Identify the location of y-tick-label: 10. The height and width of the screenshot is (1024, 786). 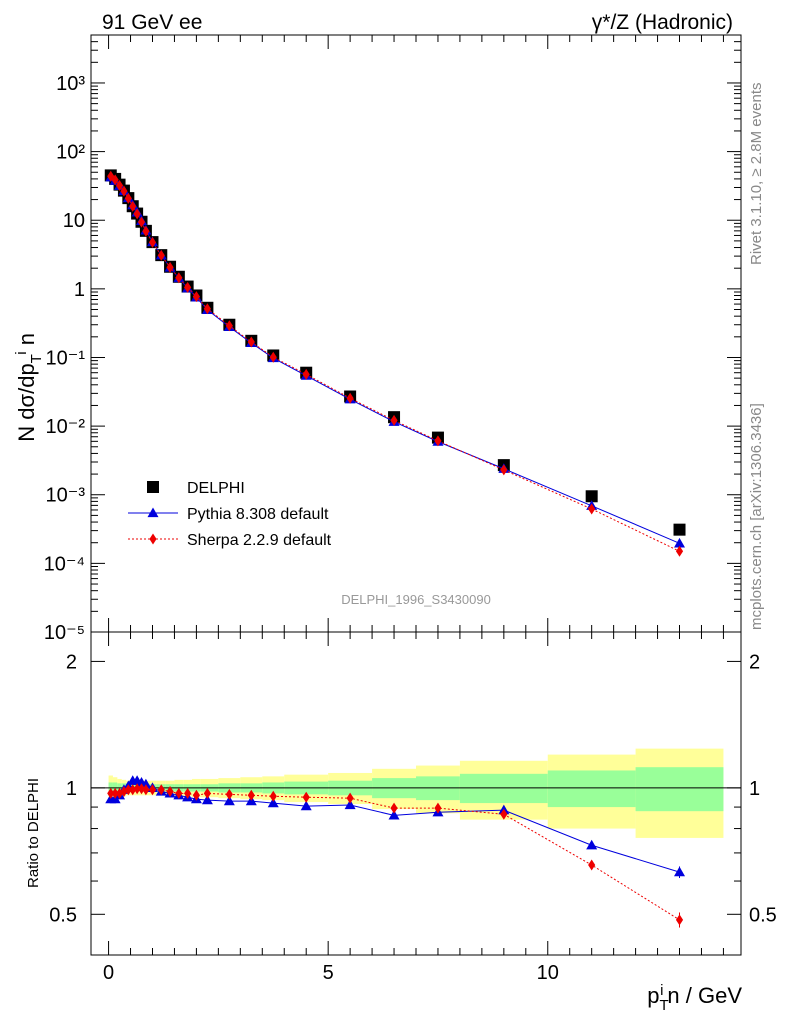
(74, 221).